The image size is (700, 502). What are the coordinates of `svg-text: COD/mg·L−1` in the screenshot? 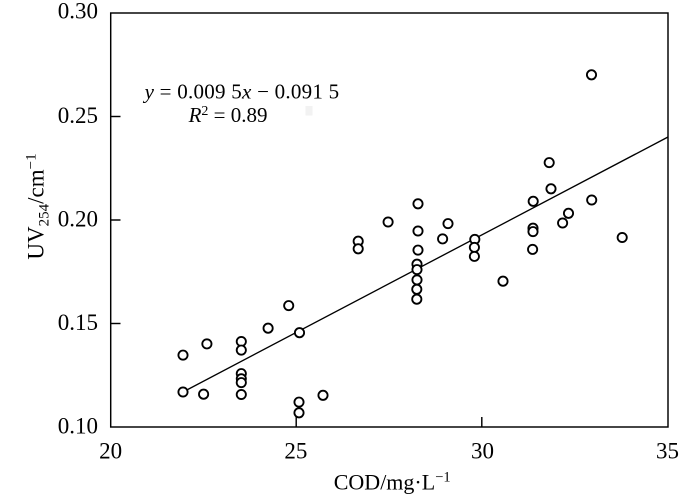 It's located at (392, 482).